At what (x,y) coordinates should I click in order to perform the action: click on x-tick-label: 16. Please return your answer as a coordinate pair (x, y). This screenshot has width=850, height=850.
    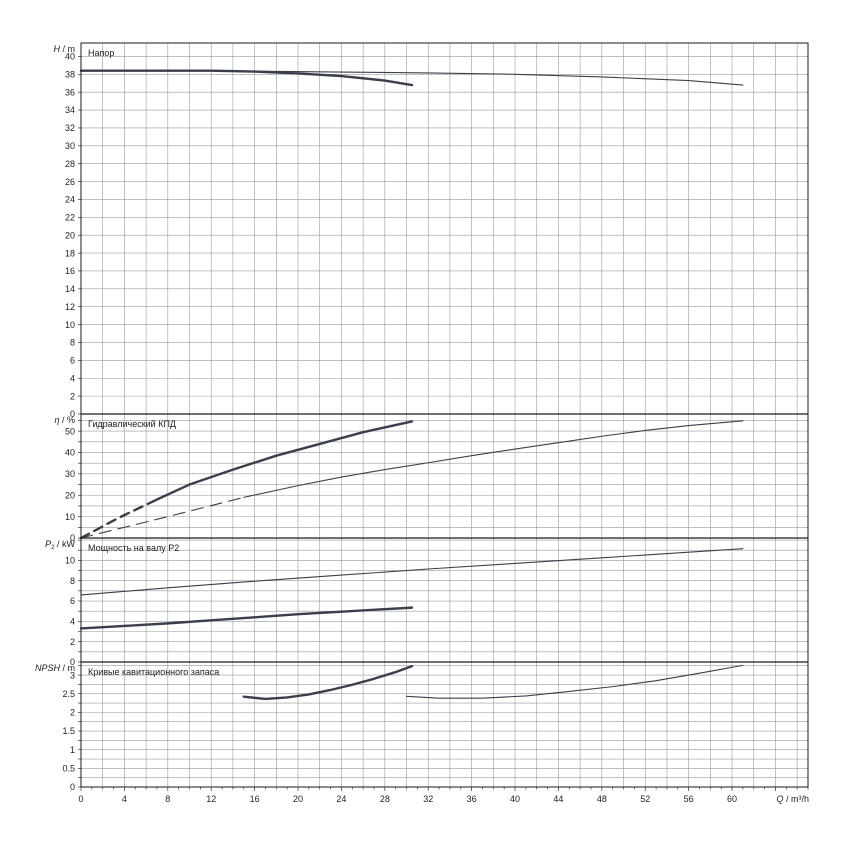
    Looking at the image, I should click on (255, 799).